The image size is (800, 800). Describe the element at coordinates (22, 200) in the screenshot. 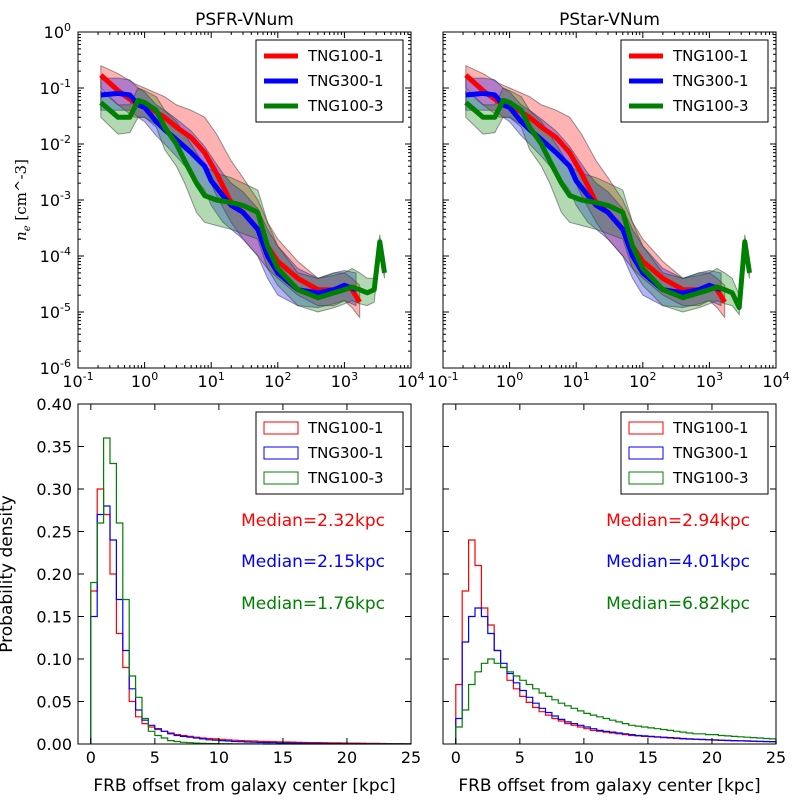

I see `y-axis-label: ne [cm^-3]` at that location.